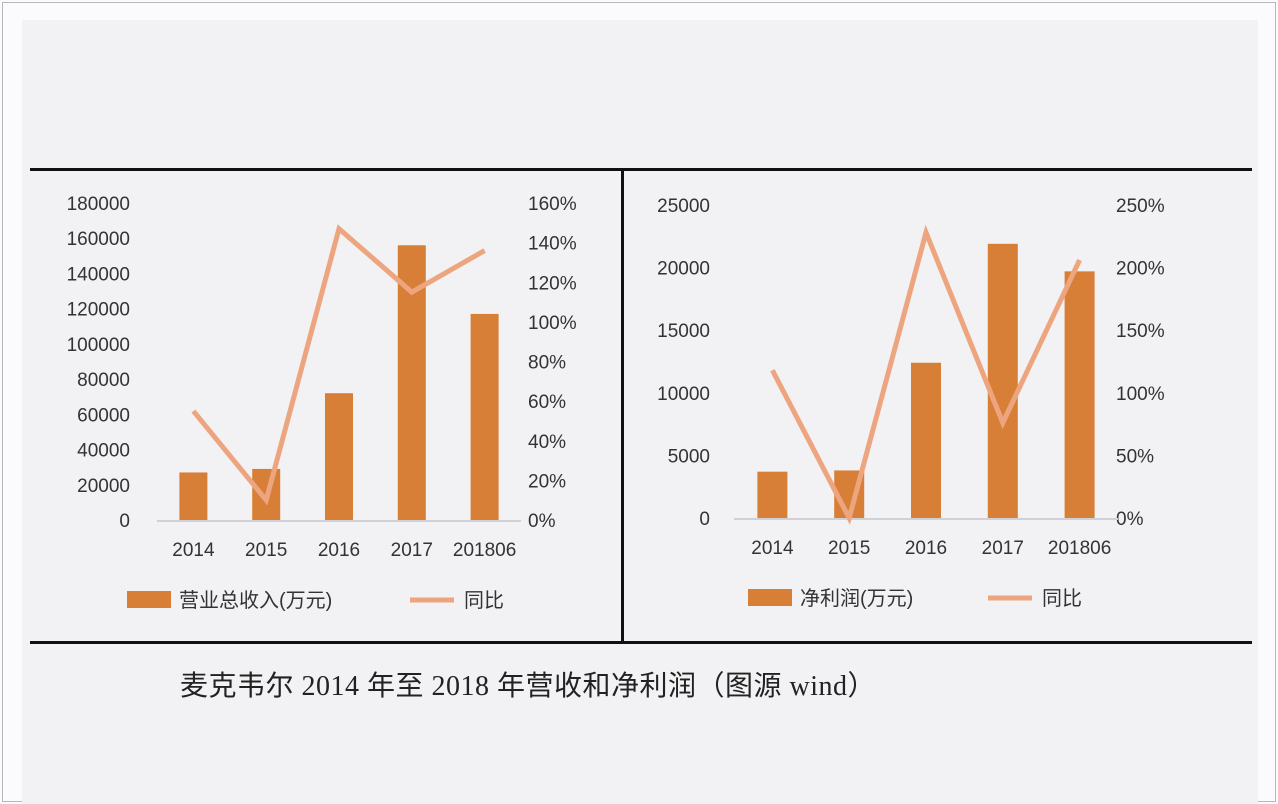 The width and height of the screenshot is (1278, 804). Describe the element at coordinates (1140, 331) in the screenshot. I see `right-axis-tick: 150%` at that location.